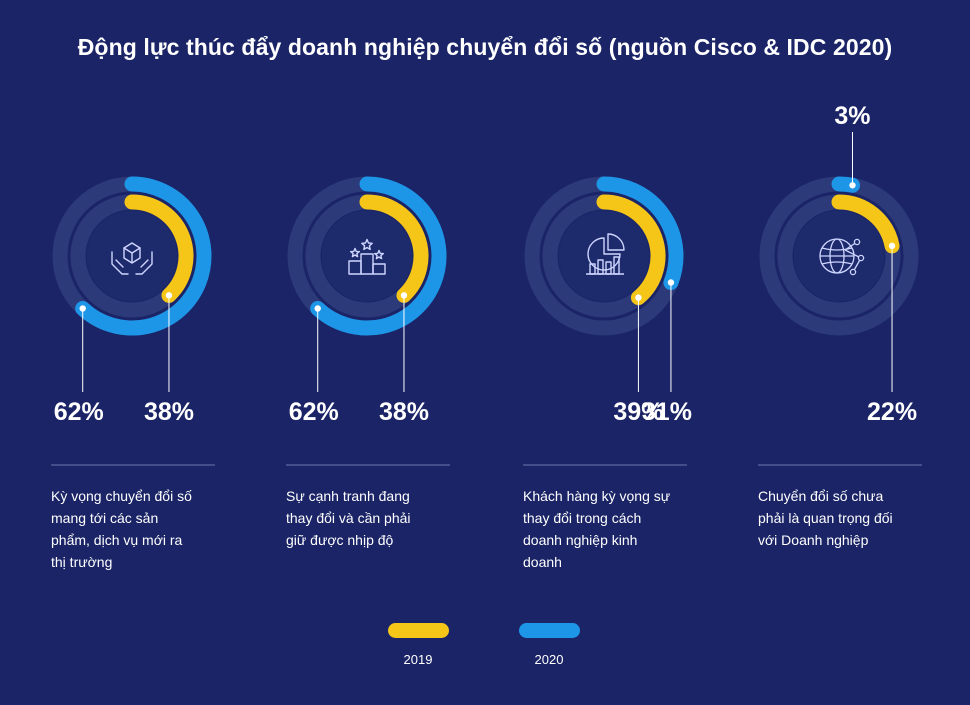  Describe the element at coordinates (121, 496) in the screenshot. I see `description-line: Kỳ vọng chuyển đổi số` at that location.